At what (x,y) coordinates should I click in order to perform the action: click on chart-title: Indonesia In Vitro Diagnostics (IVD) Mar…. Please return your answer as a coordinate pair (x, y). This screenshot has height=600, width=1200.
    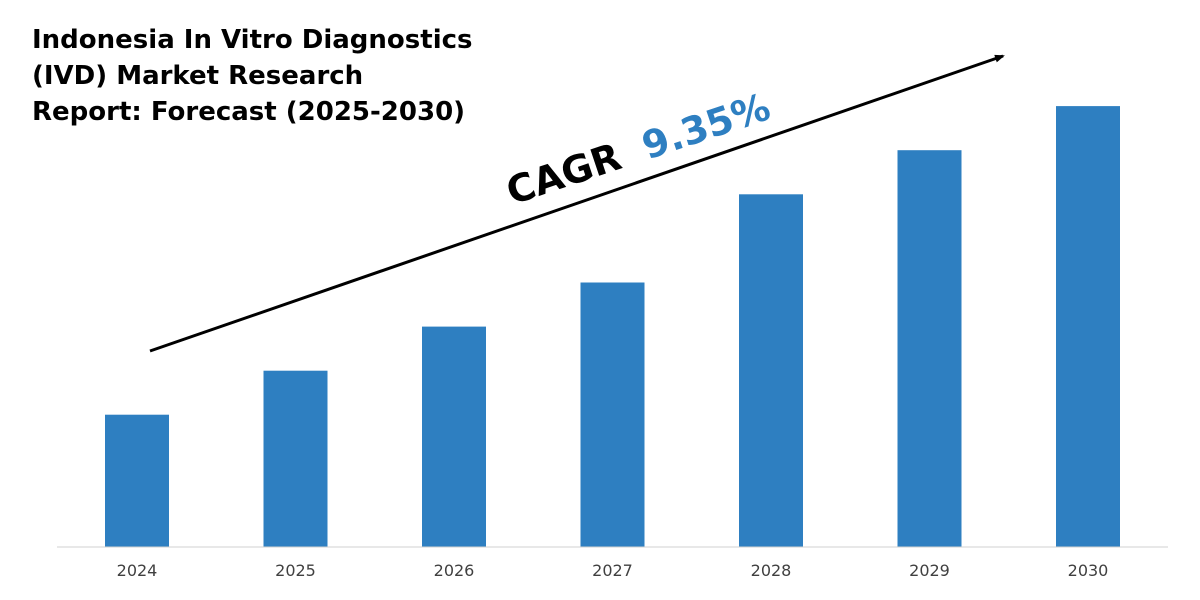
    Looking at the image, I should click on (267, 76).